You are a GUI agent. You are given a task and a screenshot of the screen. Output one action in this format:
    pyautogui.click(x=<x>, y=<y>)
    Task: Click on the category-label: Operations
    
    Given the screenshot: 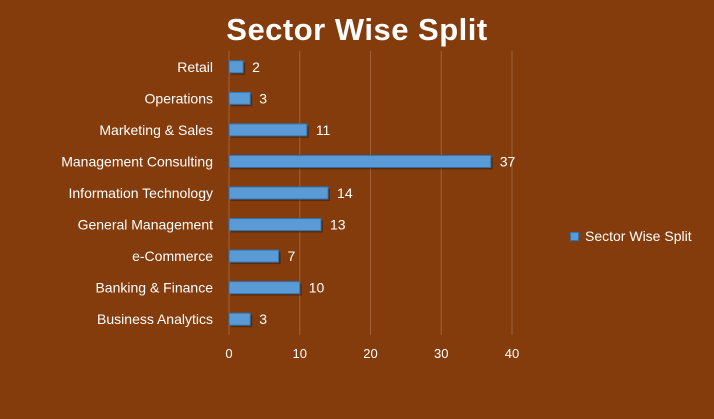 What is the action you would take?
    pyautogui.click(x=179, y=98)
    